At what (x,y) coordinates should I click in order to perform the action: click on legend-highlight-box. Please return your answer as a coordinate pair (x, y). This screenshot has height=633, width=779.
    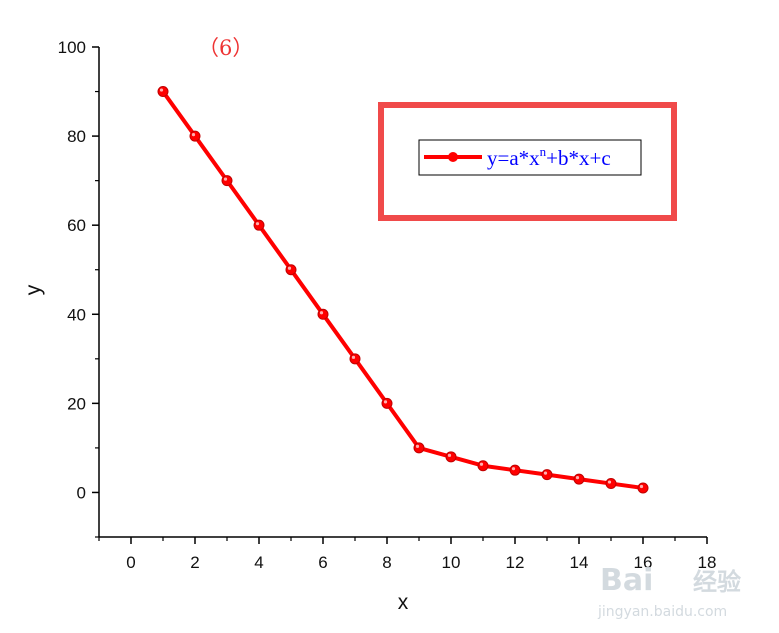
    Looking at the image, I should click on (527, 161).